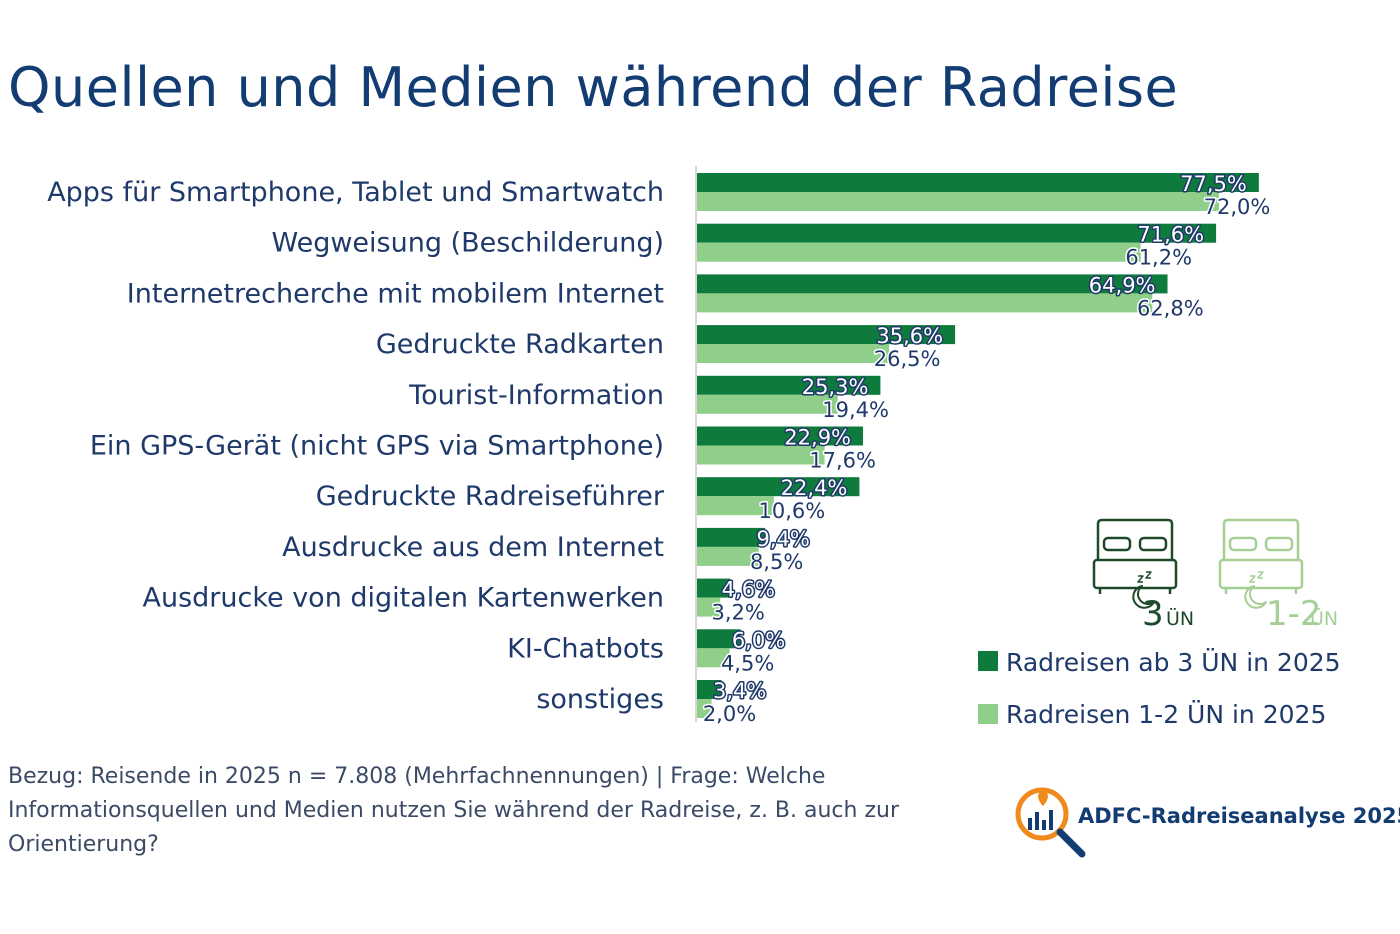  I want to click on data-label: 17,6%, so click(842, 461).